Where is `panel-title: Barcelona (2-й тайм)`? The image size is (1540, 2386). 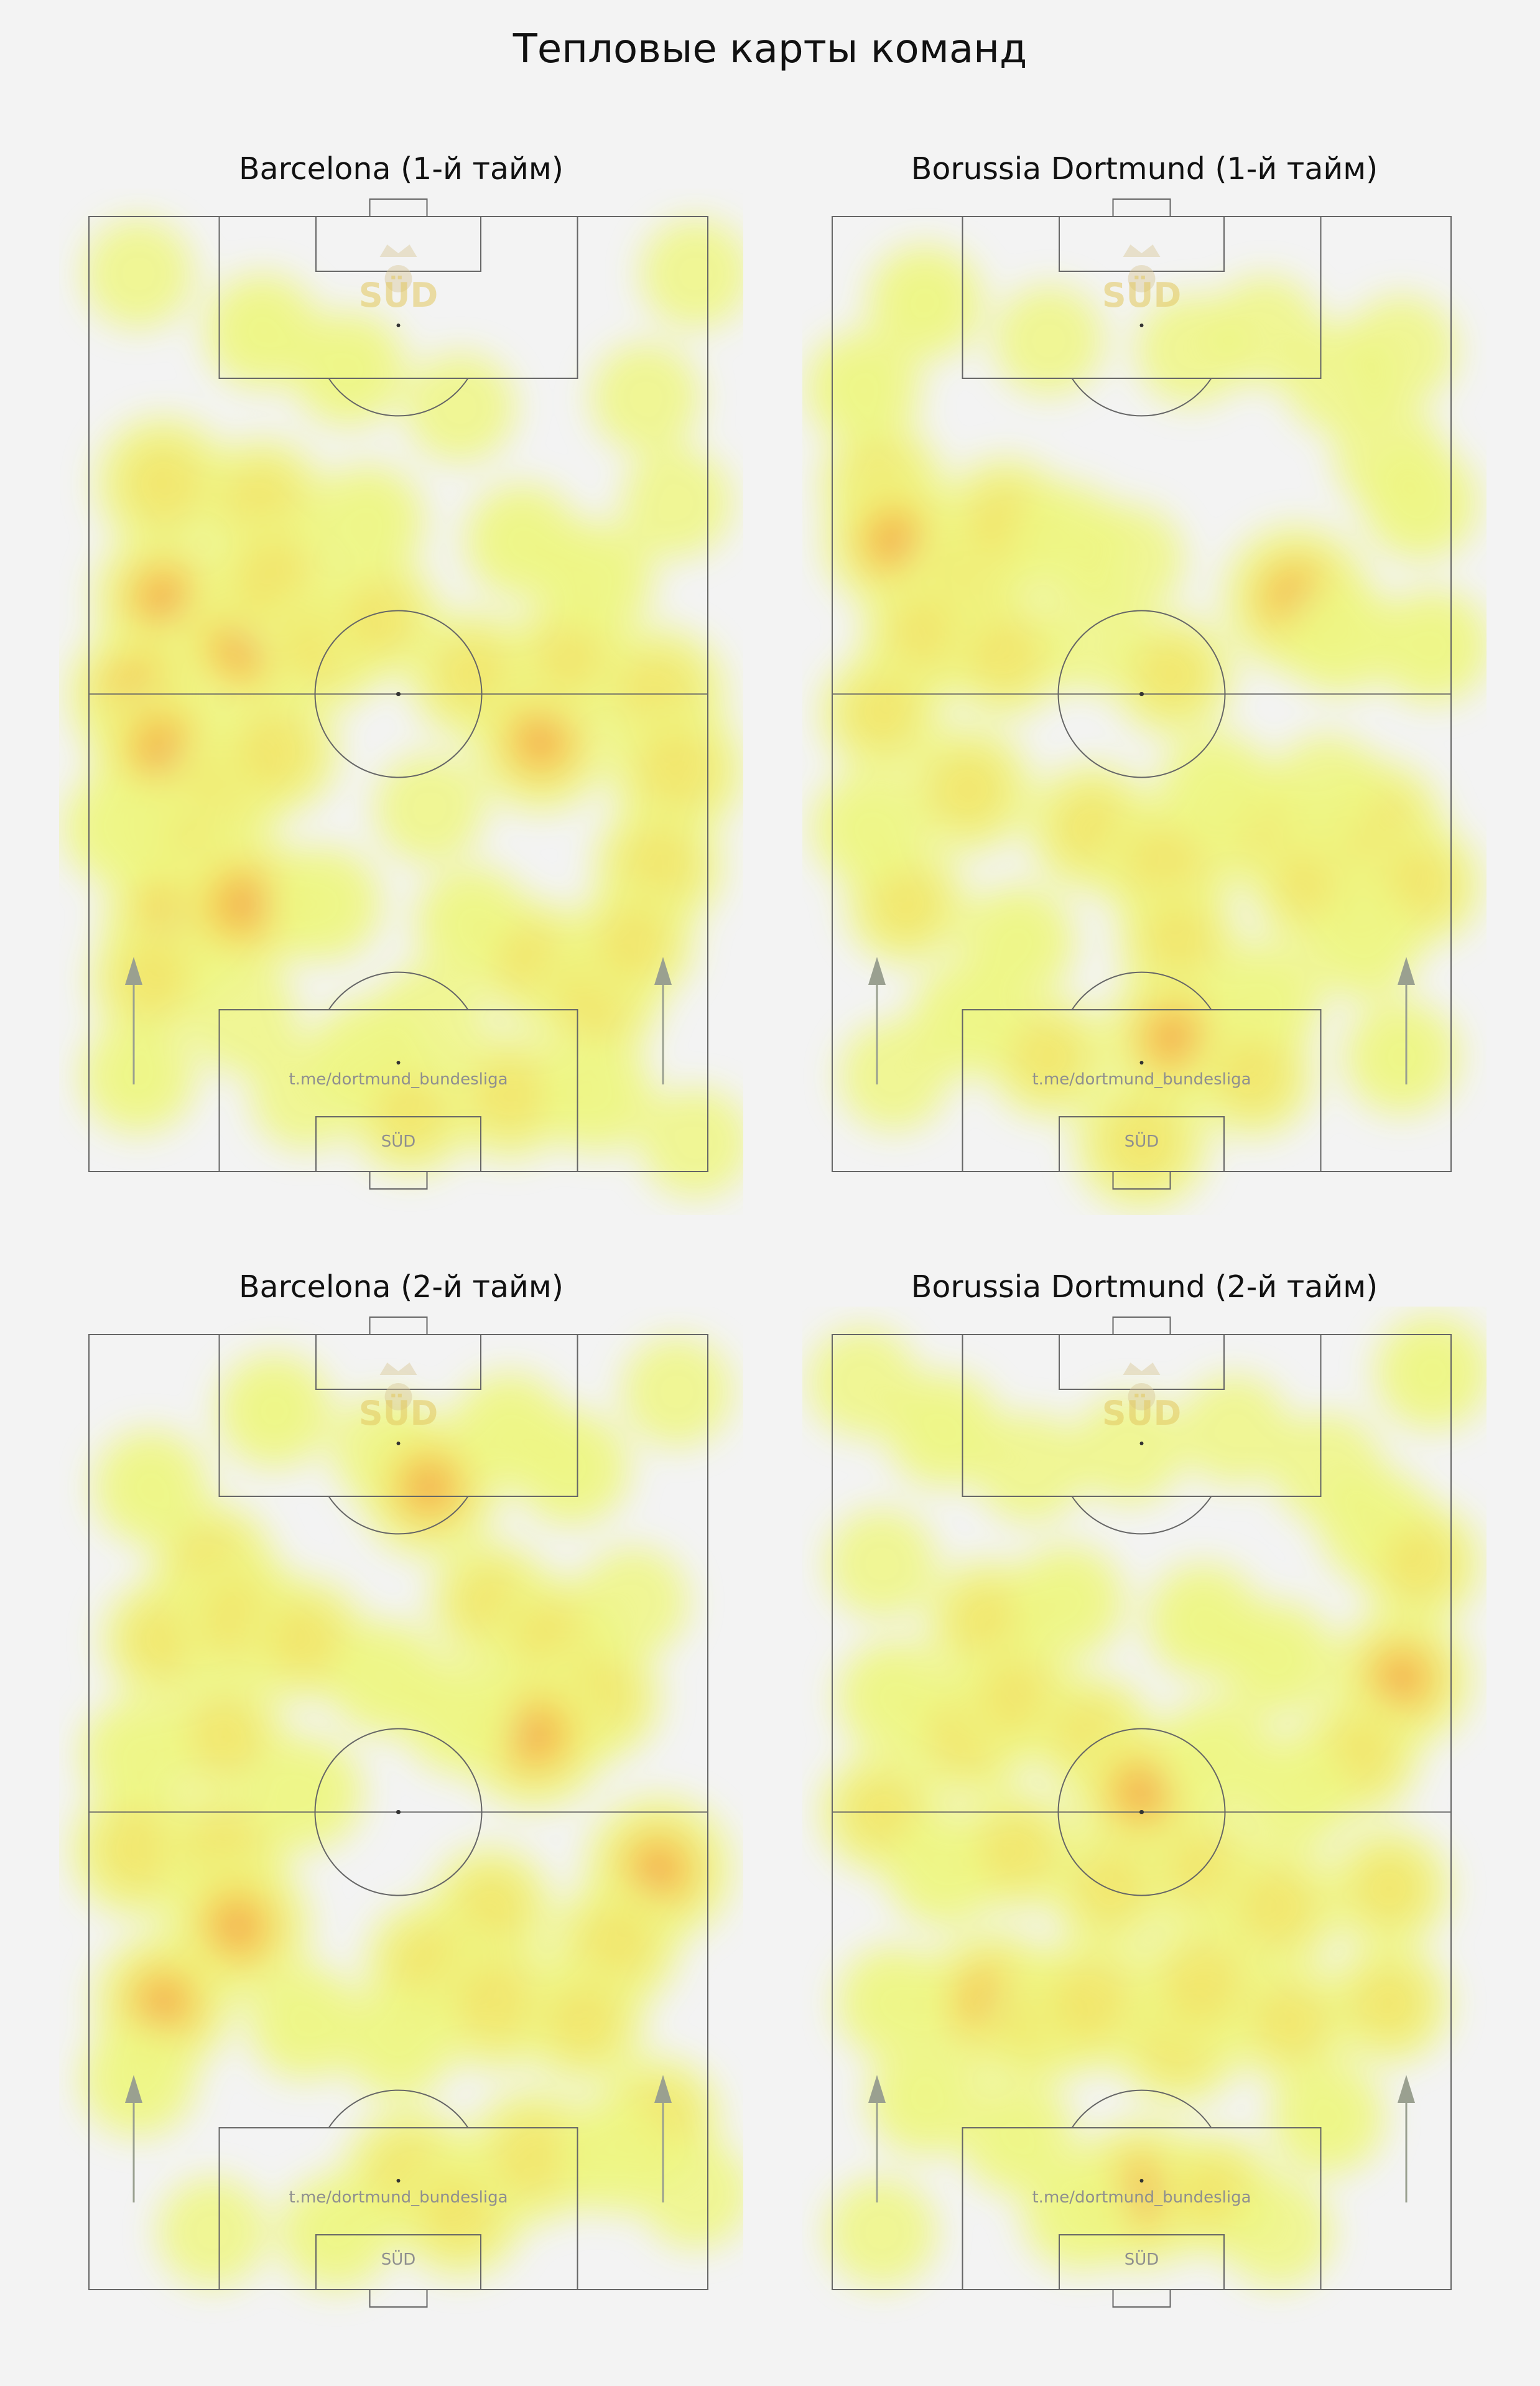
panel-title: Barcelona (2-й тайм) is located at coordinates (402, 1287).